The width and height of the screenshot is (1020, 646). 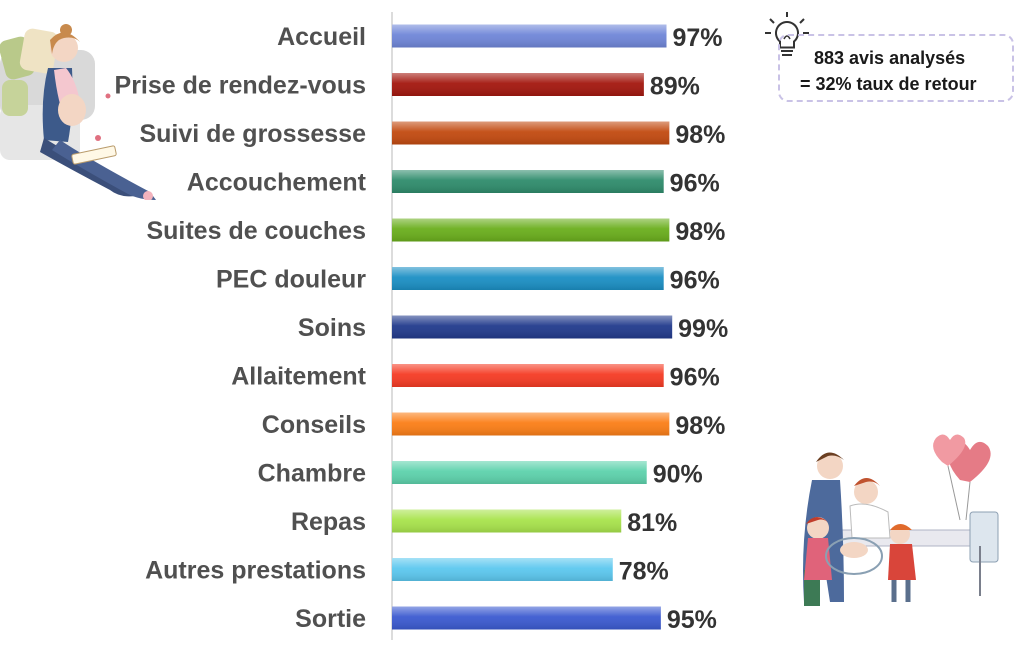 I want to click on stats-note-box, so click(x=896, y=68).